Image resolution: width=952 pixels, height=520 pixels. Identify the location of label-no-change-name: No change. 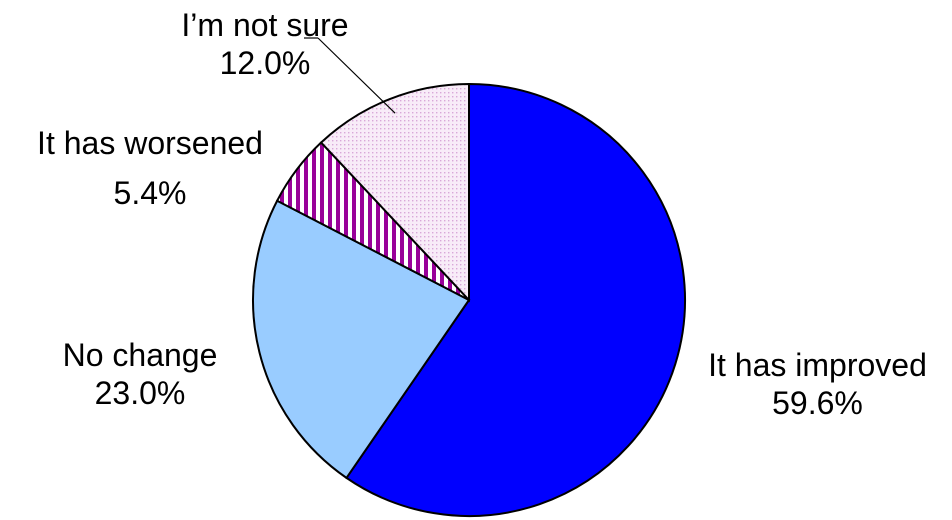
(140, 355).